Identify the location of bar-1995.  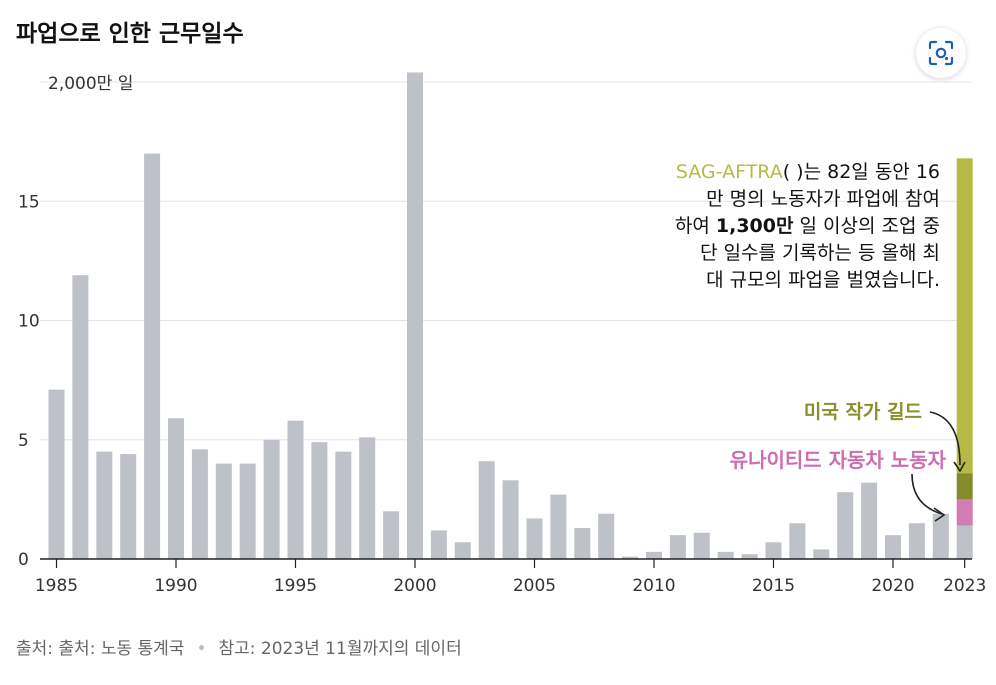
(295, 489).